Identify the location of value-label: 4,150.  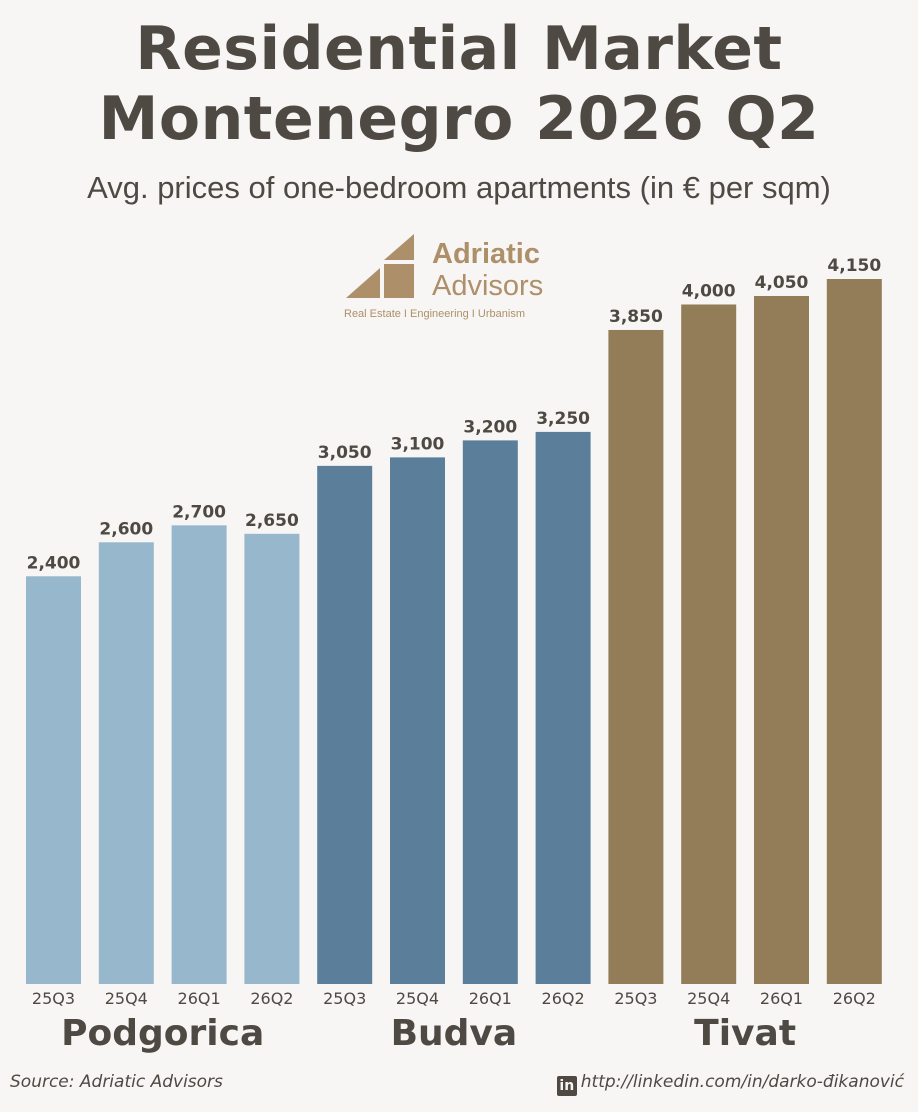
(854, 266).